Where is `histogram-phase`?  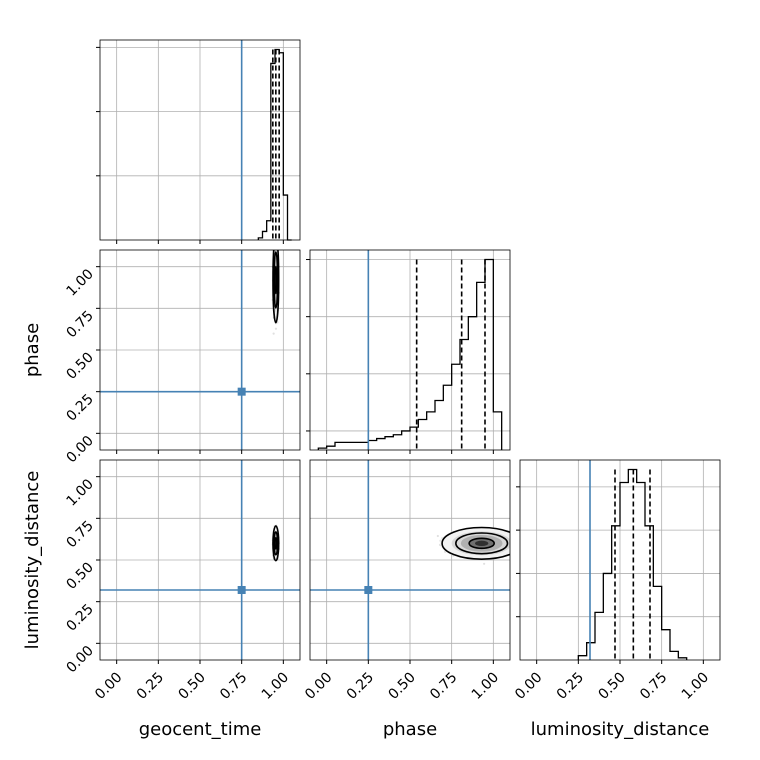 histogram-phase is located at coordinates (410, 354).